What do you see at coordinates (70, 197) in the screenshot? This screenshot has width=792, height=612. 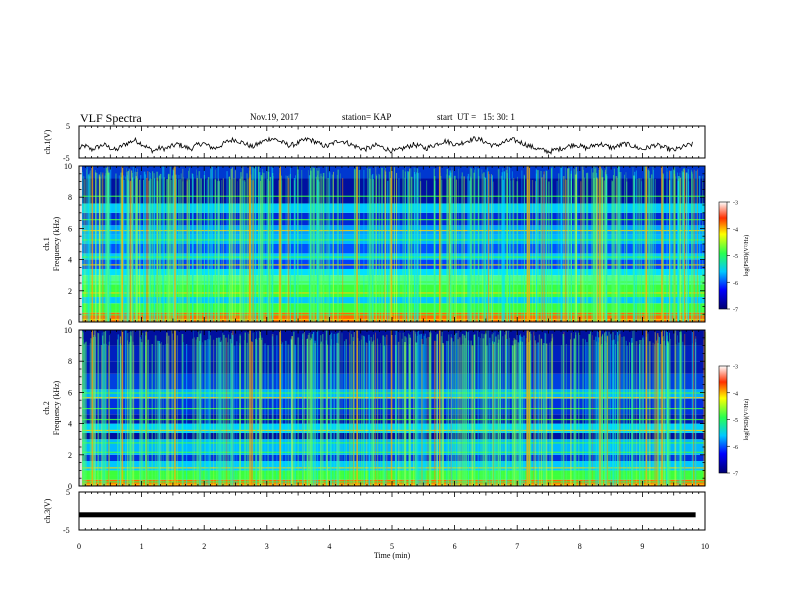 I see `spec1-ytick-8: 8` at bounding box center [70, 197].